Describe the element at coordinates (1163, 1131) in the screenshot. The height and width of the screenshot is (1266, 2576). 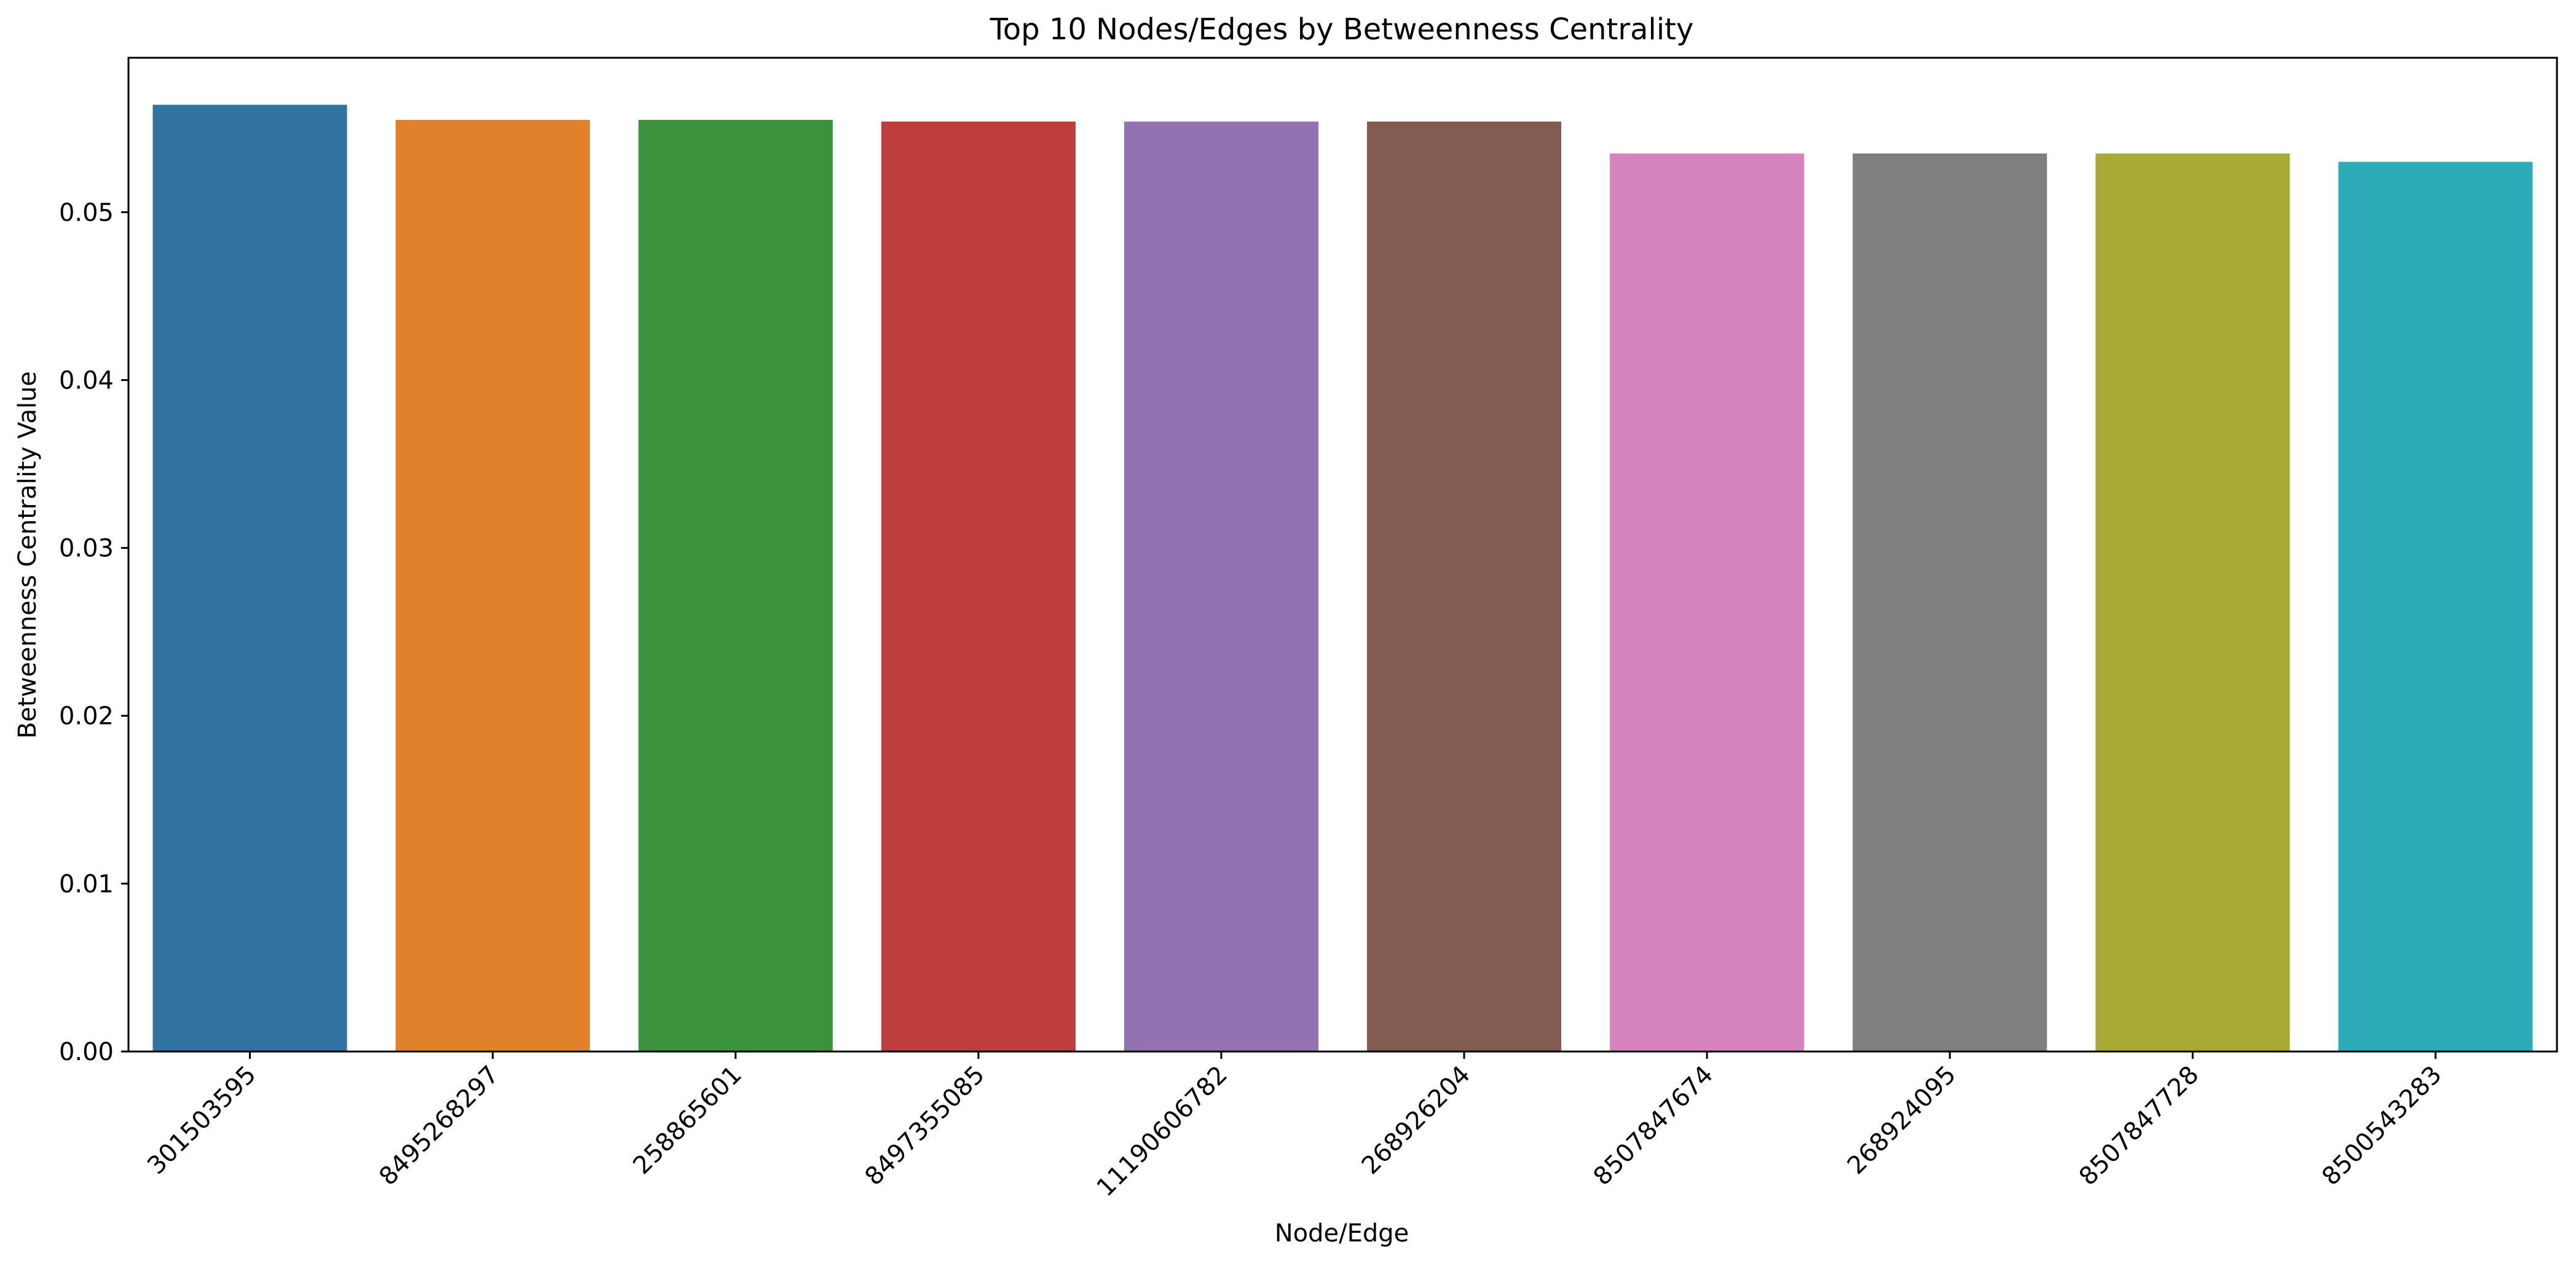
I see `x-tick-label: 11190606782` at that location.